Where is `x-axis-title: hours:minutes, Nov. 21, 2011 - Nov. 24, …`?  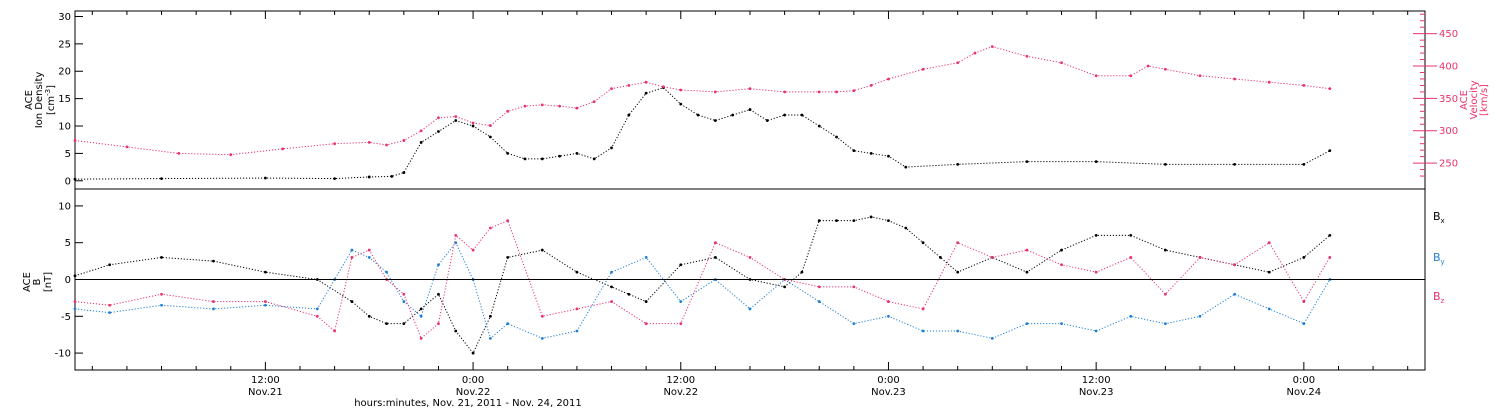 x-axis-title: hours:minutes, Nov. 21, 2011 - Nov. 24, … is located at coordinates (468, 403).